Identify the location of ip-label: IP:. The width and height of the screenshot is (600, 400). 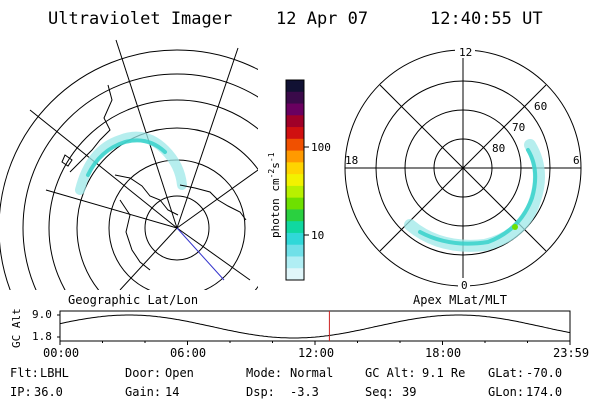
(21, 392).